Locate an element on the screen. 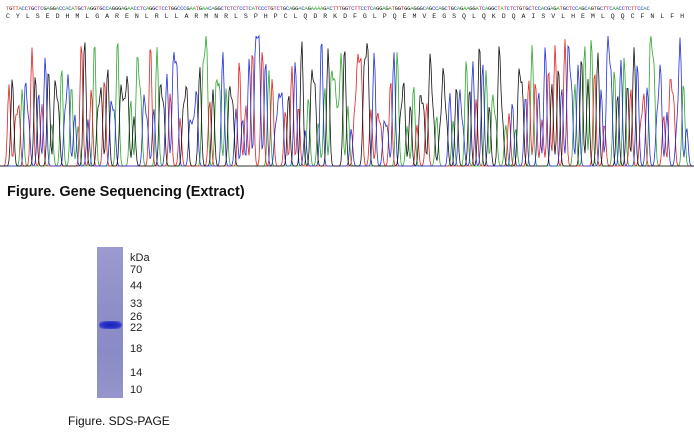  marker-label-18: 18 is located at coordinates (136, 349).